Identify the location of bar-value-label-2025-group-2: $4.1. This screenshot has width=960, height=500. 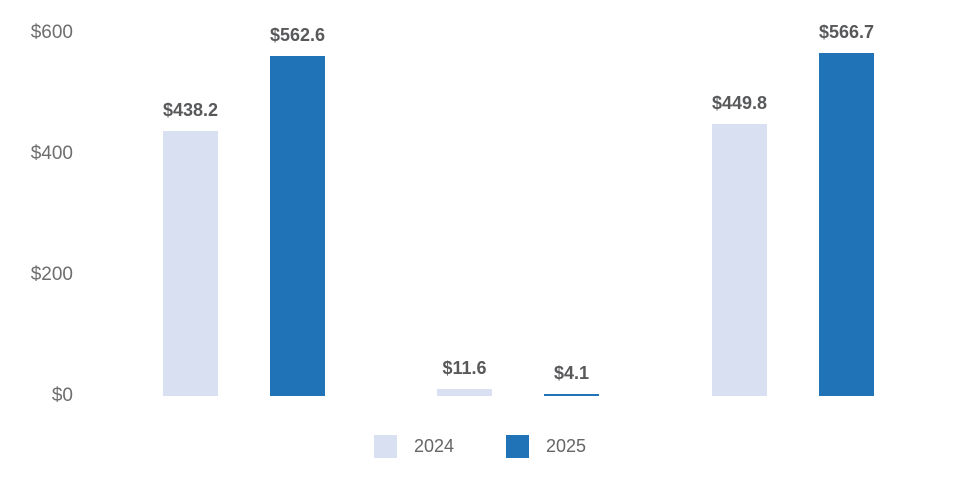
(571, 372).